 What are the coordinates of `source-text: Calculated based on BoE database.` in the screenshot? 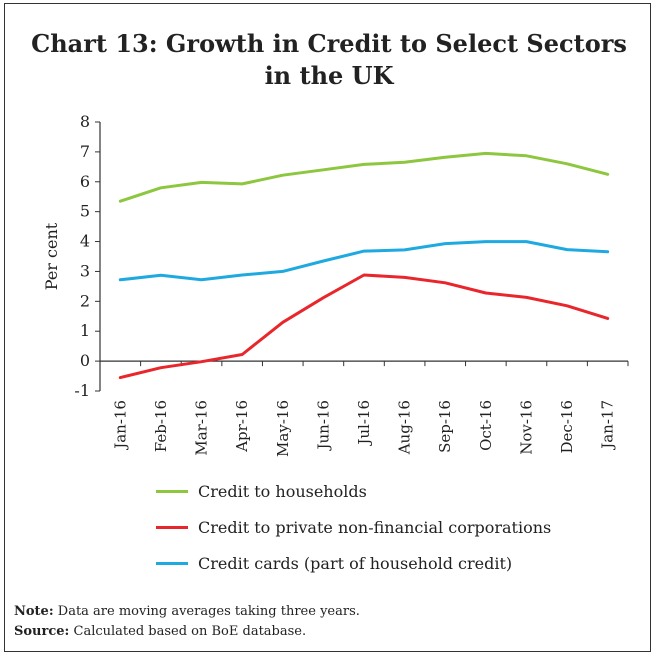 It's located at (188, 631).